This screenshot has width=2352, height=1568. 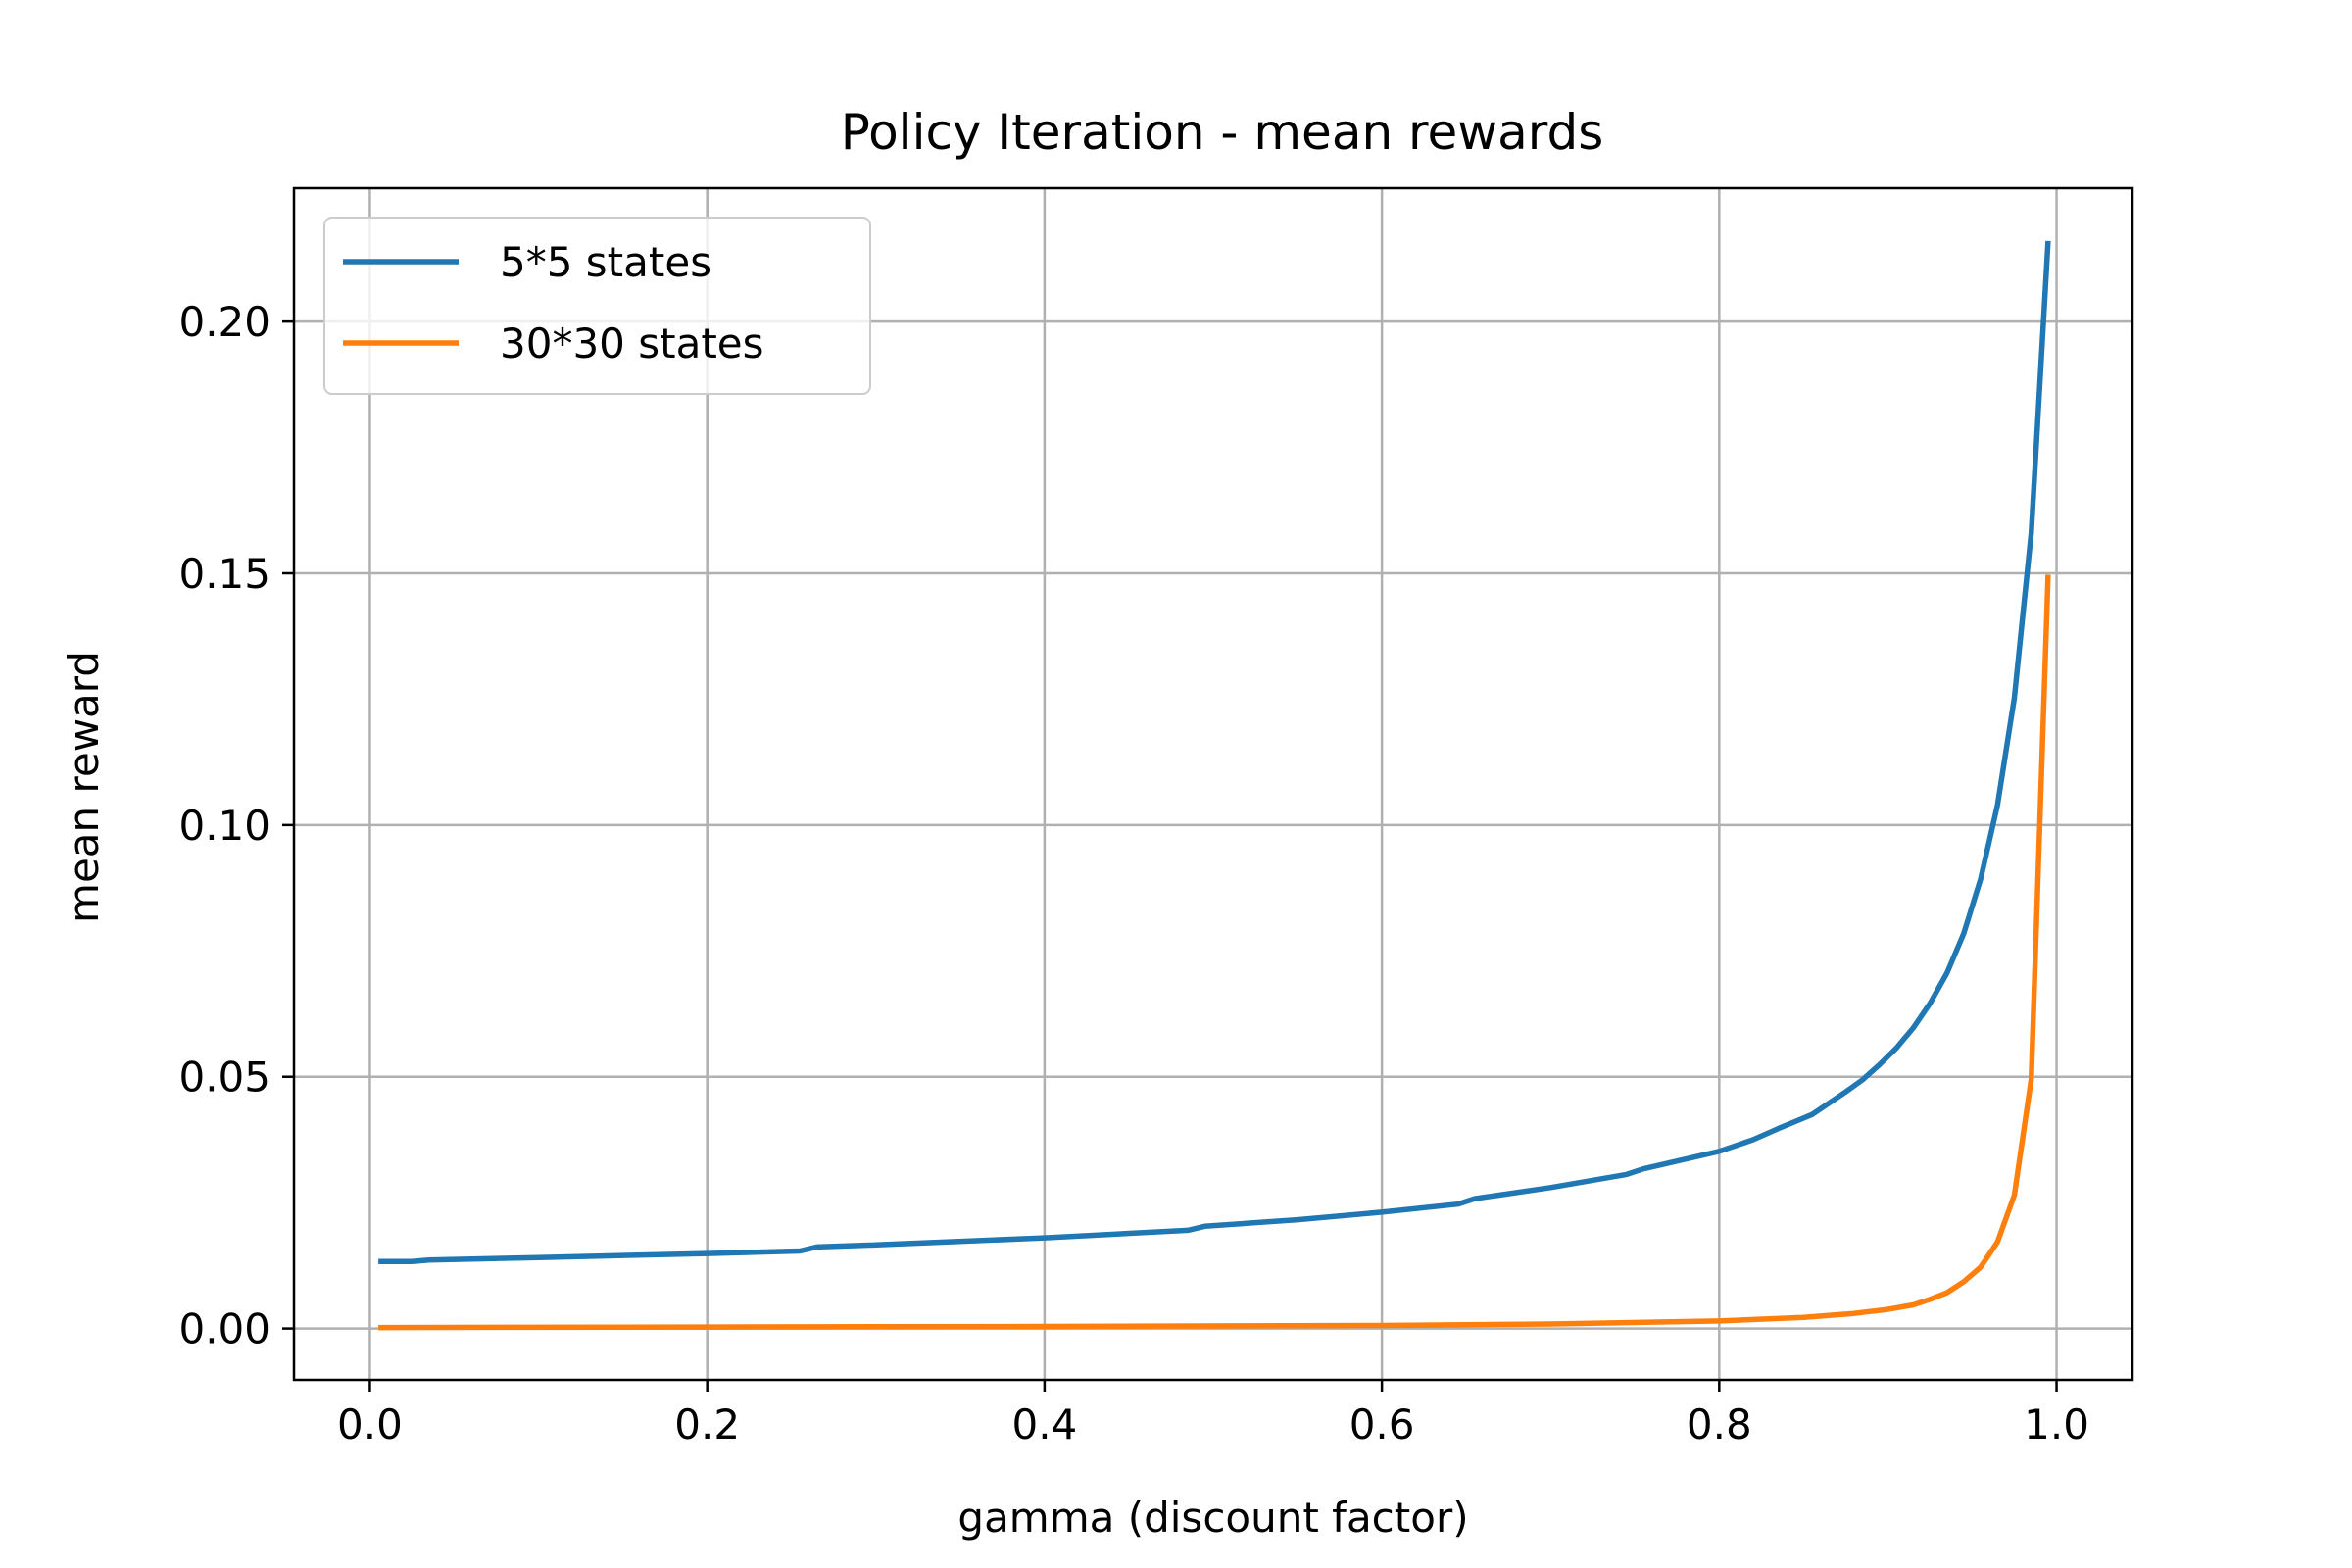 I want to click on y-tick-label: 0.00, so click(x=224, y=1329).